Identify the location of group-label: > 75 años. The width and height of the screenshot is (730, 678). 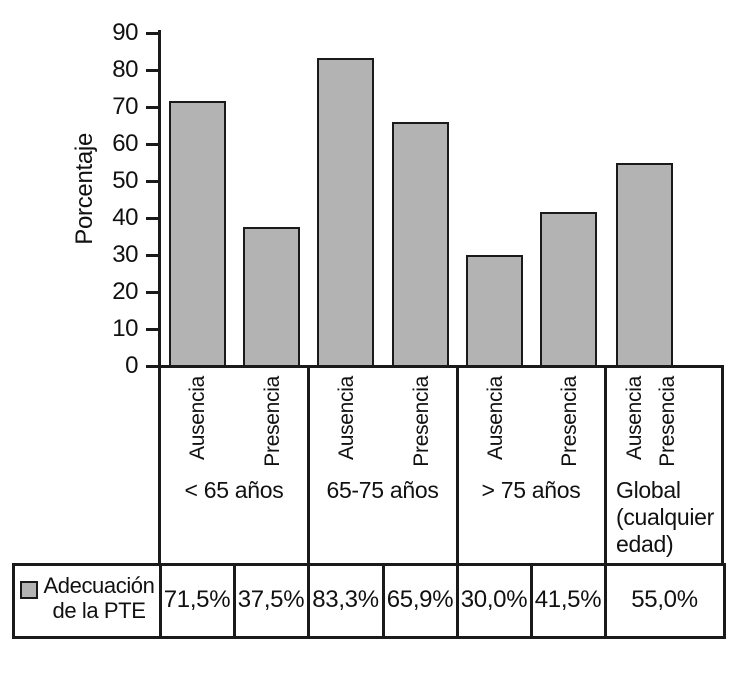
(531, 490).